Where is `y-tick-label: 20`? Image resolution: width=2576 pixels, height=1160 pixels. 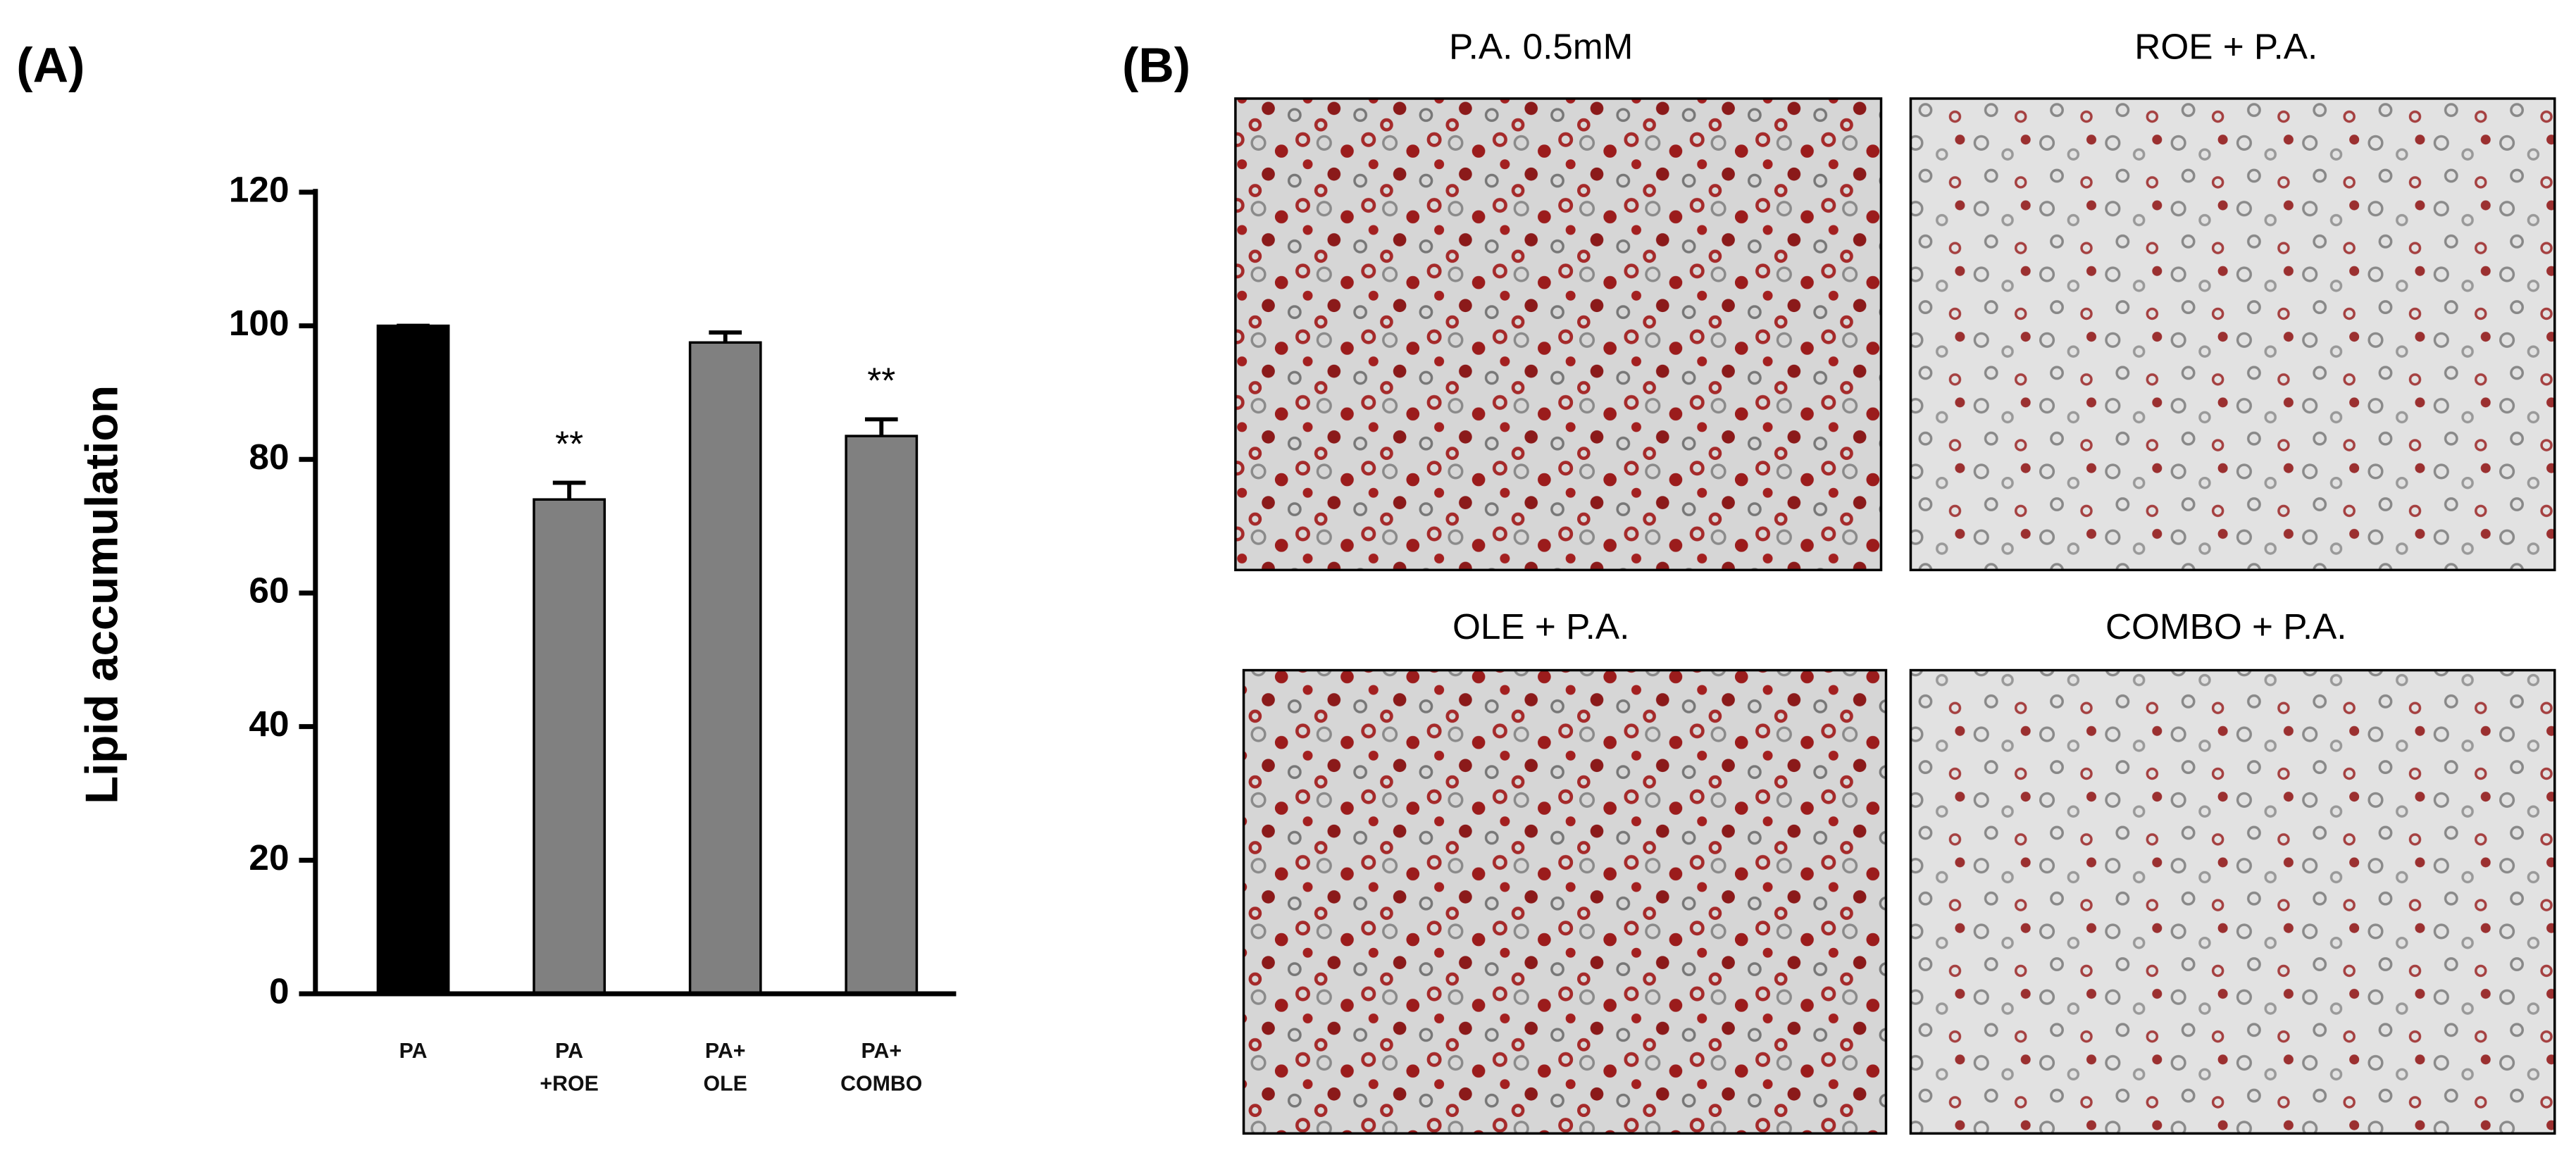
y-tick-label: 20 is located at coordinates (269, 857).